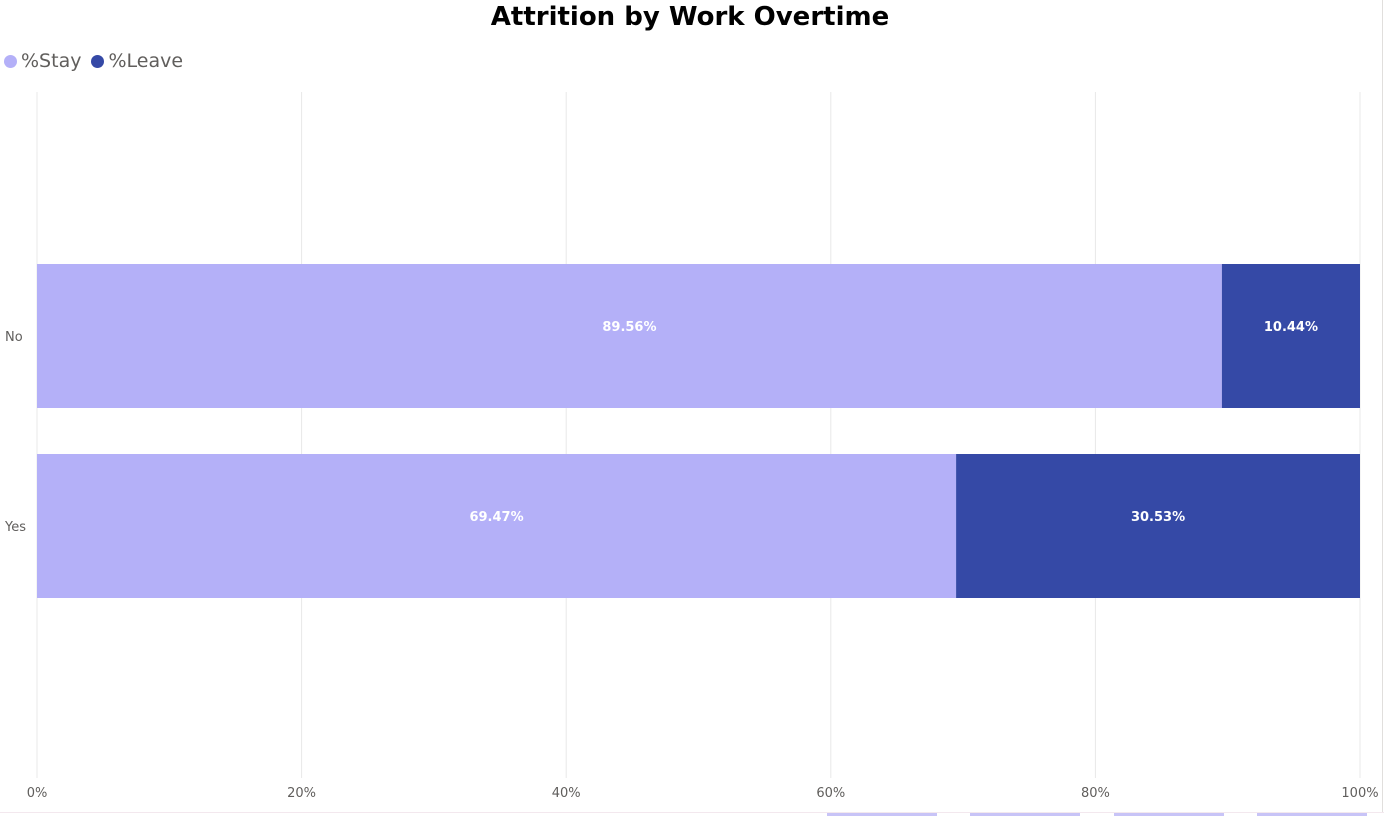 The width and height of the screenshot is (1384, 816). What do you see at coordinates (1158, 517) in the screenshot?
I see `data-label: 30.53%` at bounding box center [1158, 517].